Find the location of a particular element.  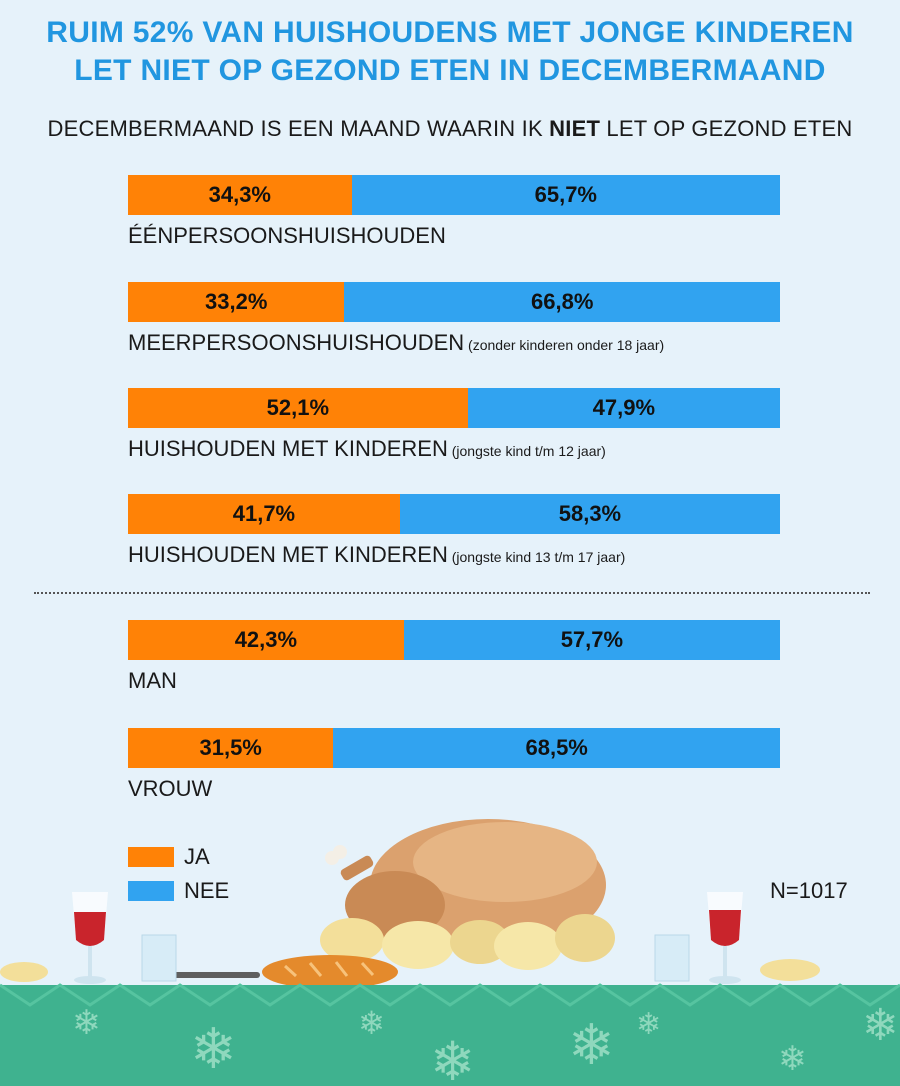

bar-row-5: 42,3% 57,7% is located at coordinates (454, 640).